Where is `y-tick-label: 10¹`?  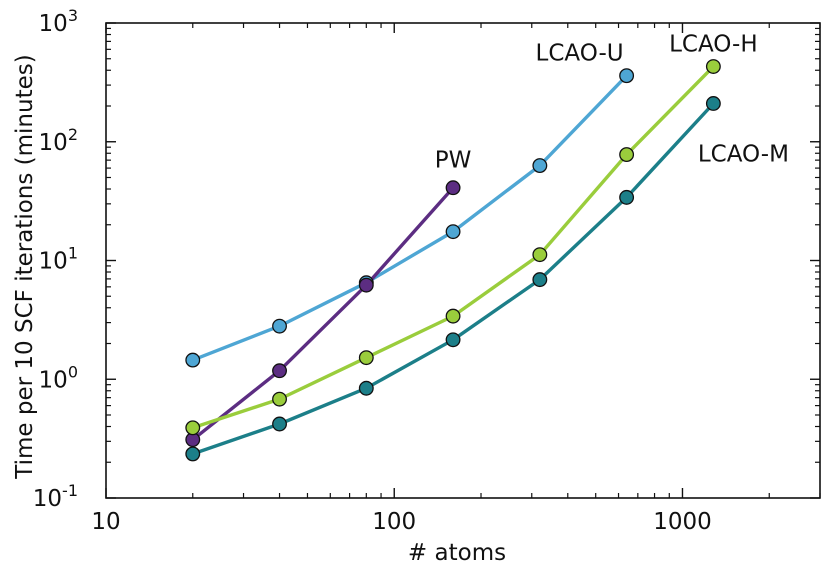 y-tick-label: 10¹ is located at coordinates (58, 259).